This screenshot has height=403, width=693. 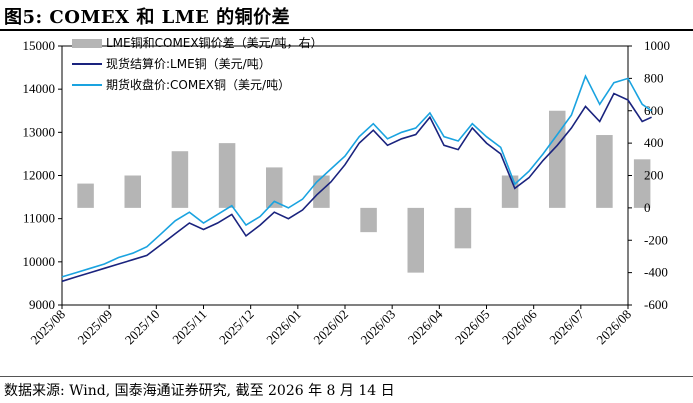 What do you see at coordinates (39, 88) in the screenshot?
I see `left-tick-label: 14000` at bounding box center [39, 88].